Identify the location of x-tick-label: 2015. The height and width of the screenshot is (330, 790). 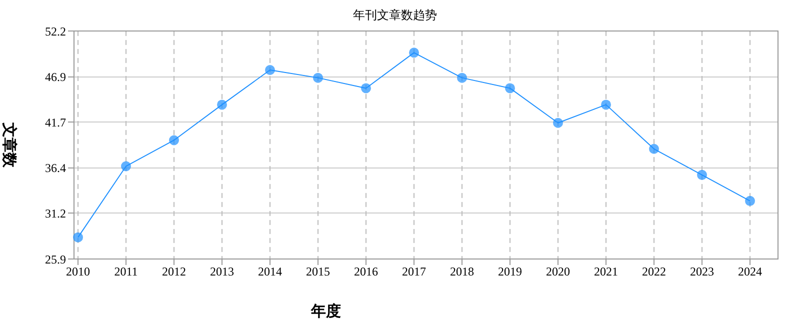
(318, 271).